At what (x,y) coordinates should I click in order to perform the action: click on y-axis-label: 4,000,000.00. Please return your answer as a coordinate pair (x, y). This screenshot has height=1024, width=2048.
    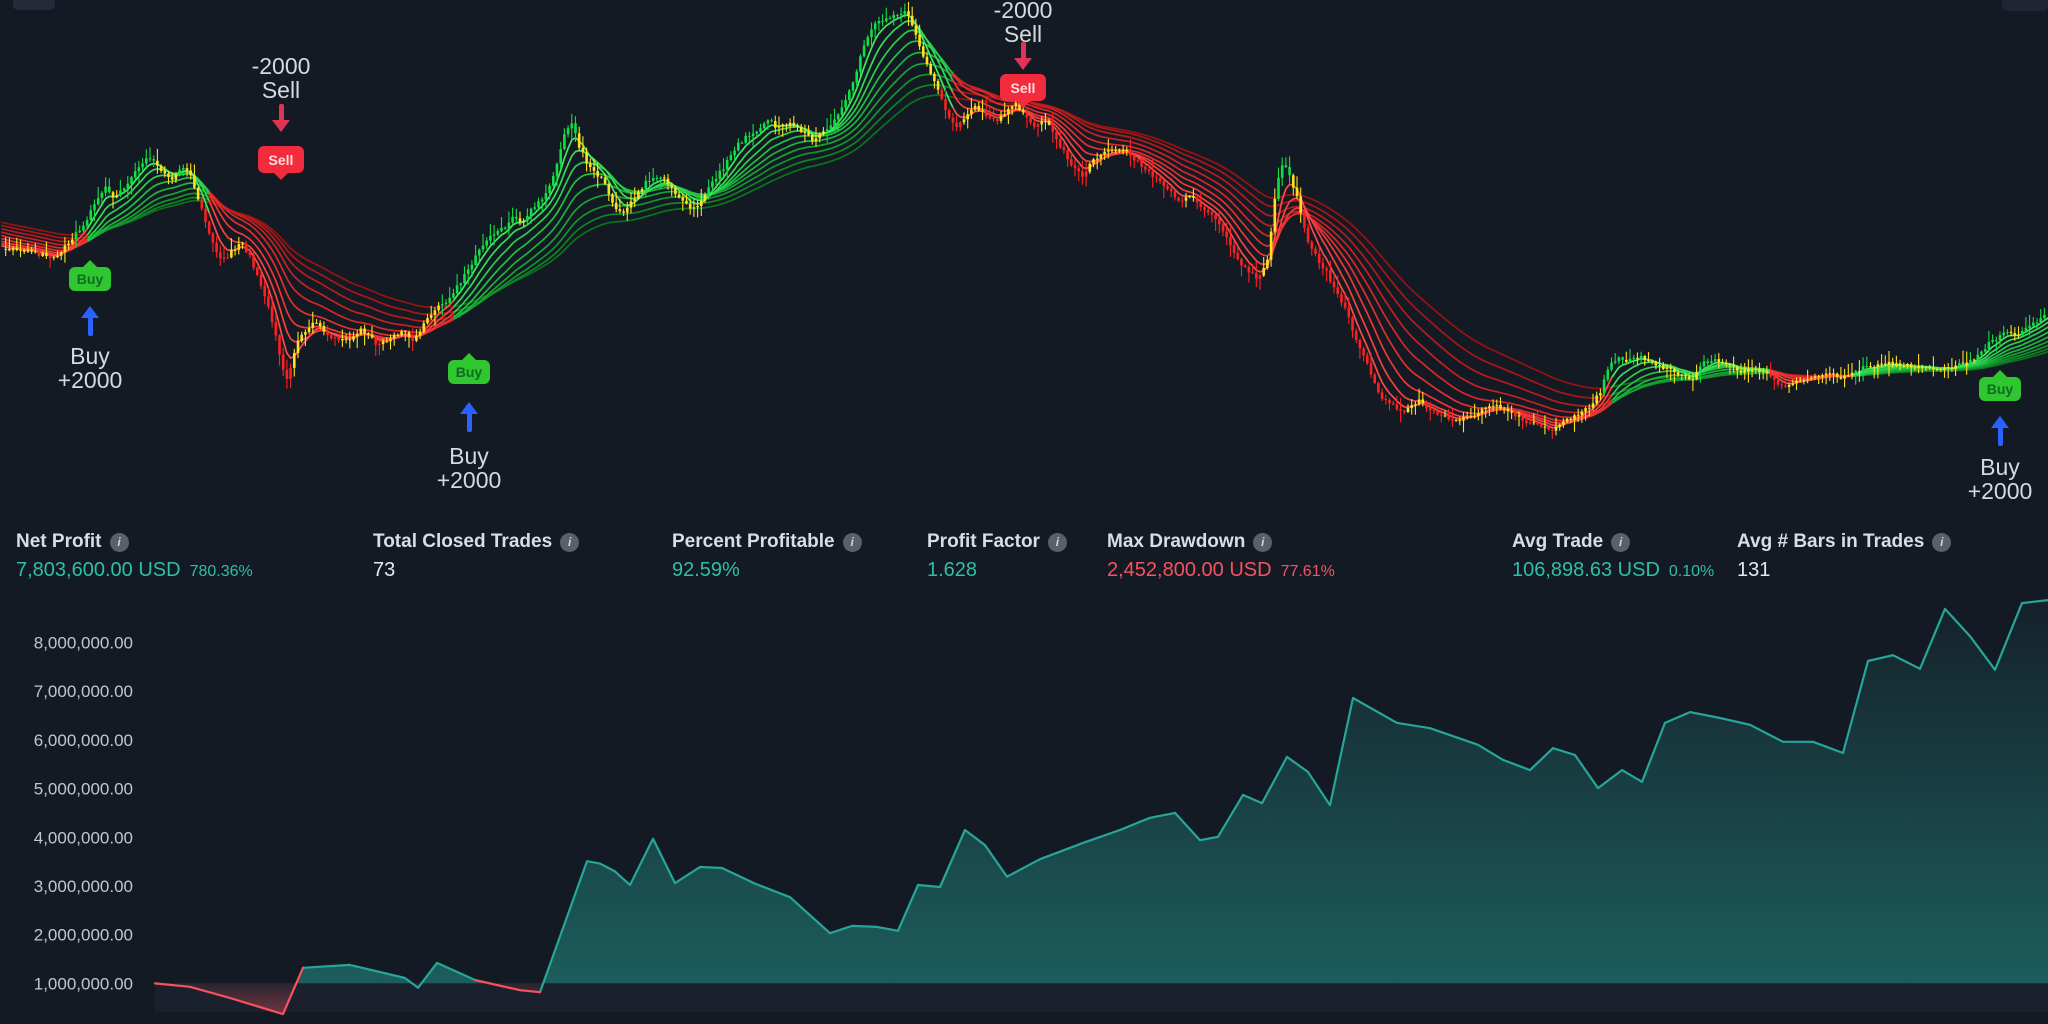
    Looking at the image, I should click on (83, 837).